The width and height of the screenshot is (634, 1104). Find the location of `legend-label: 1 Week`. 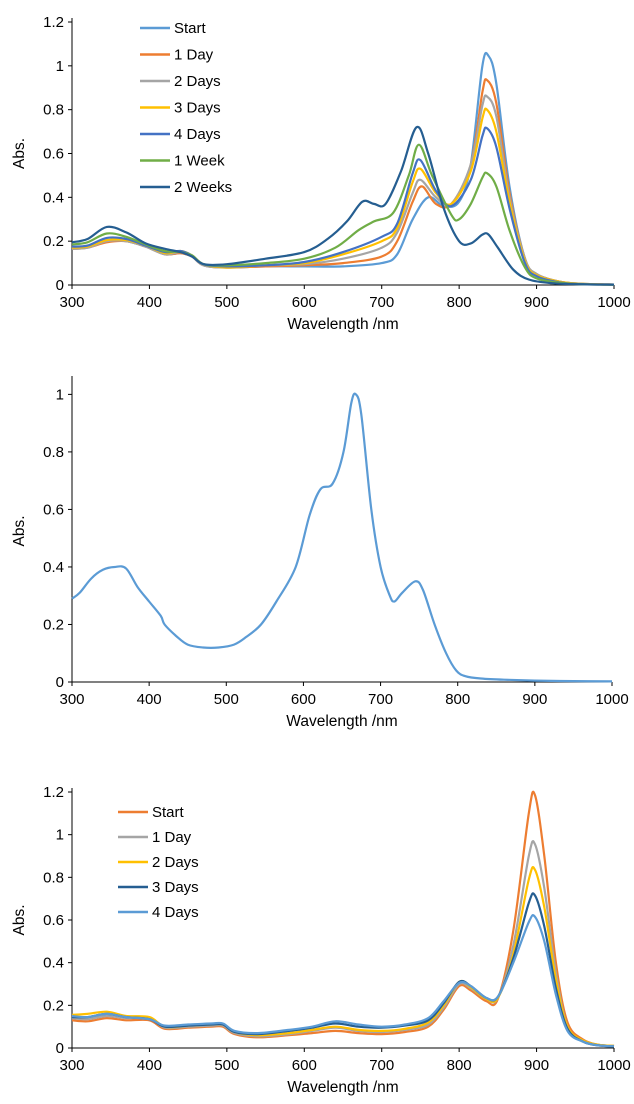

legend-label: 1 Week is located at coordinates (199, 161).